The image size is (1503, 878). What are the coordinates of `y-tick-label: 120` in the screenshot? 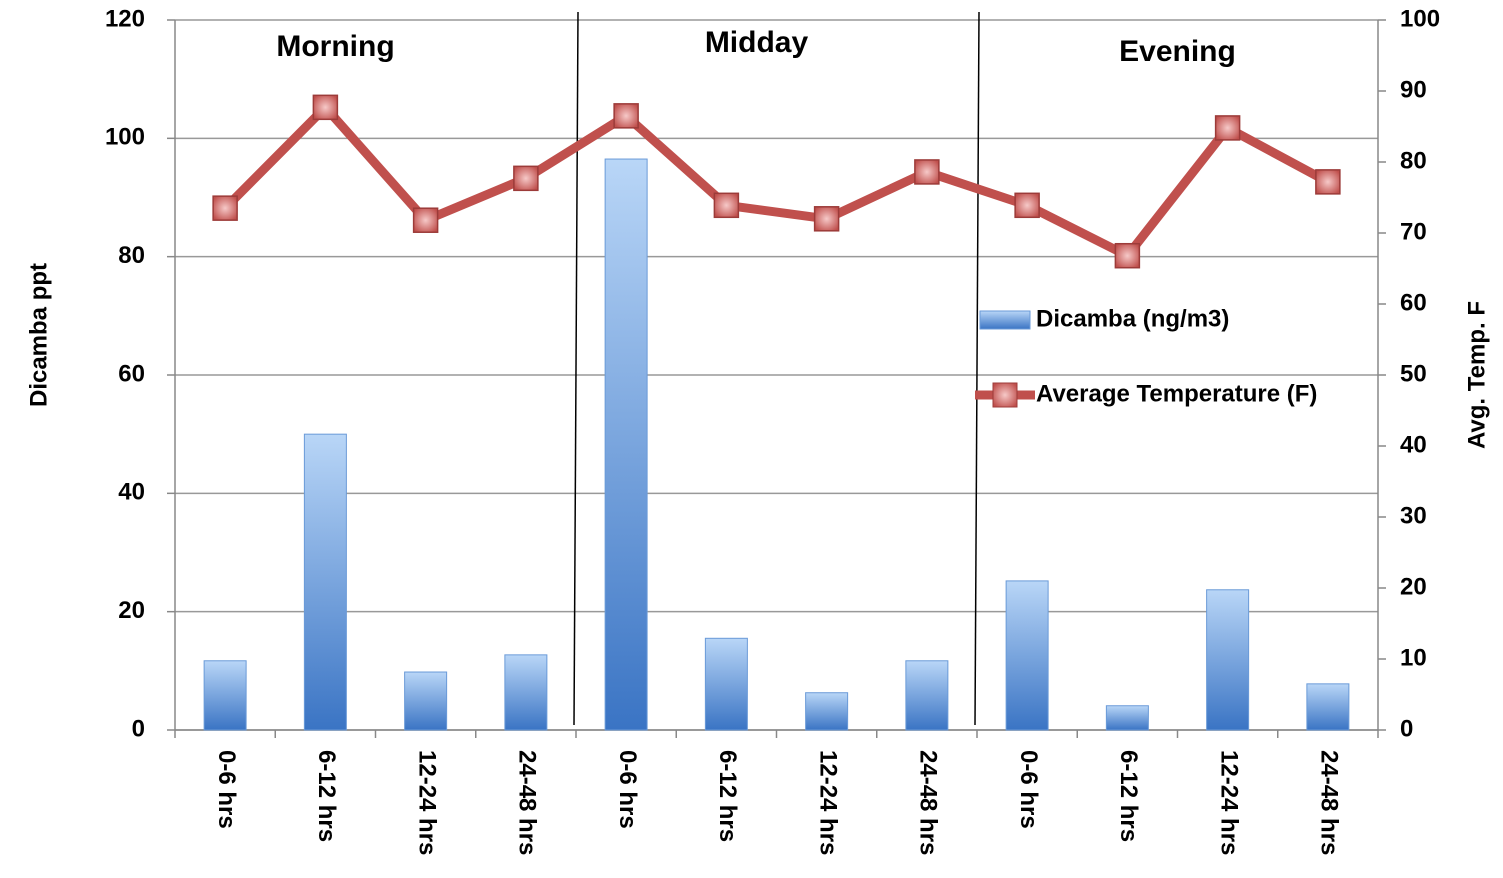 It's located at (125, 18).